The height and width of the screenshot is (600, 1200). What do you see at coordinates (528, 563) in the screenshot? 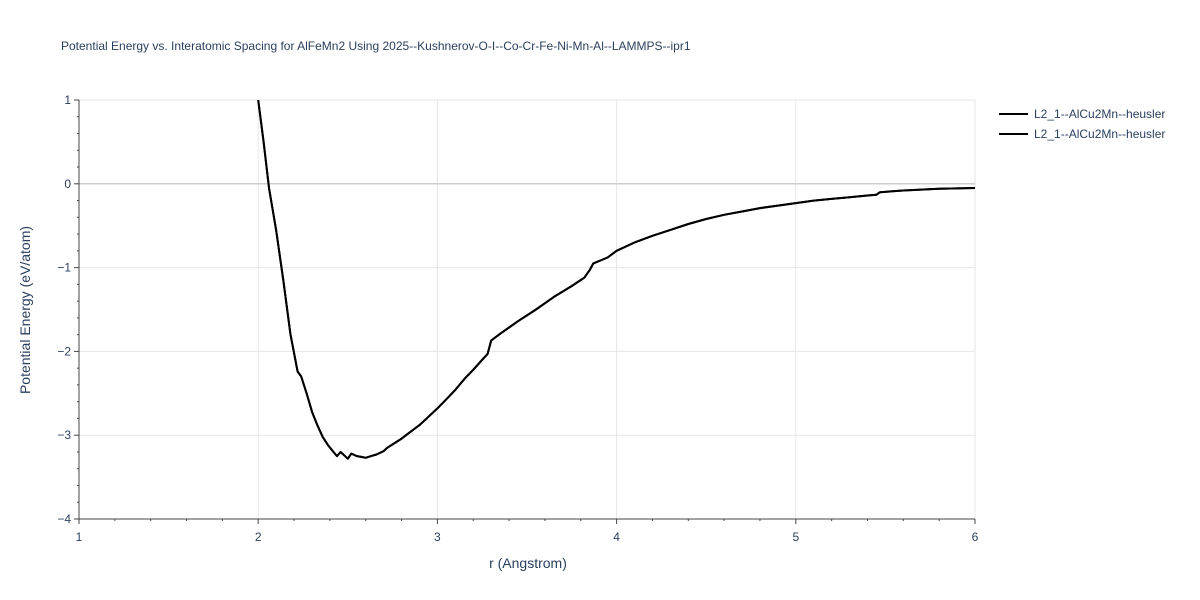
I see `x-axis-title: r (Angstrom)` at bounding box center [528, 563].